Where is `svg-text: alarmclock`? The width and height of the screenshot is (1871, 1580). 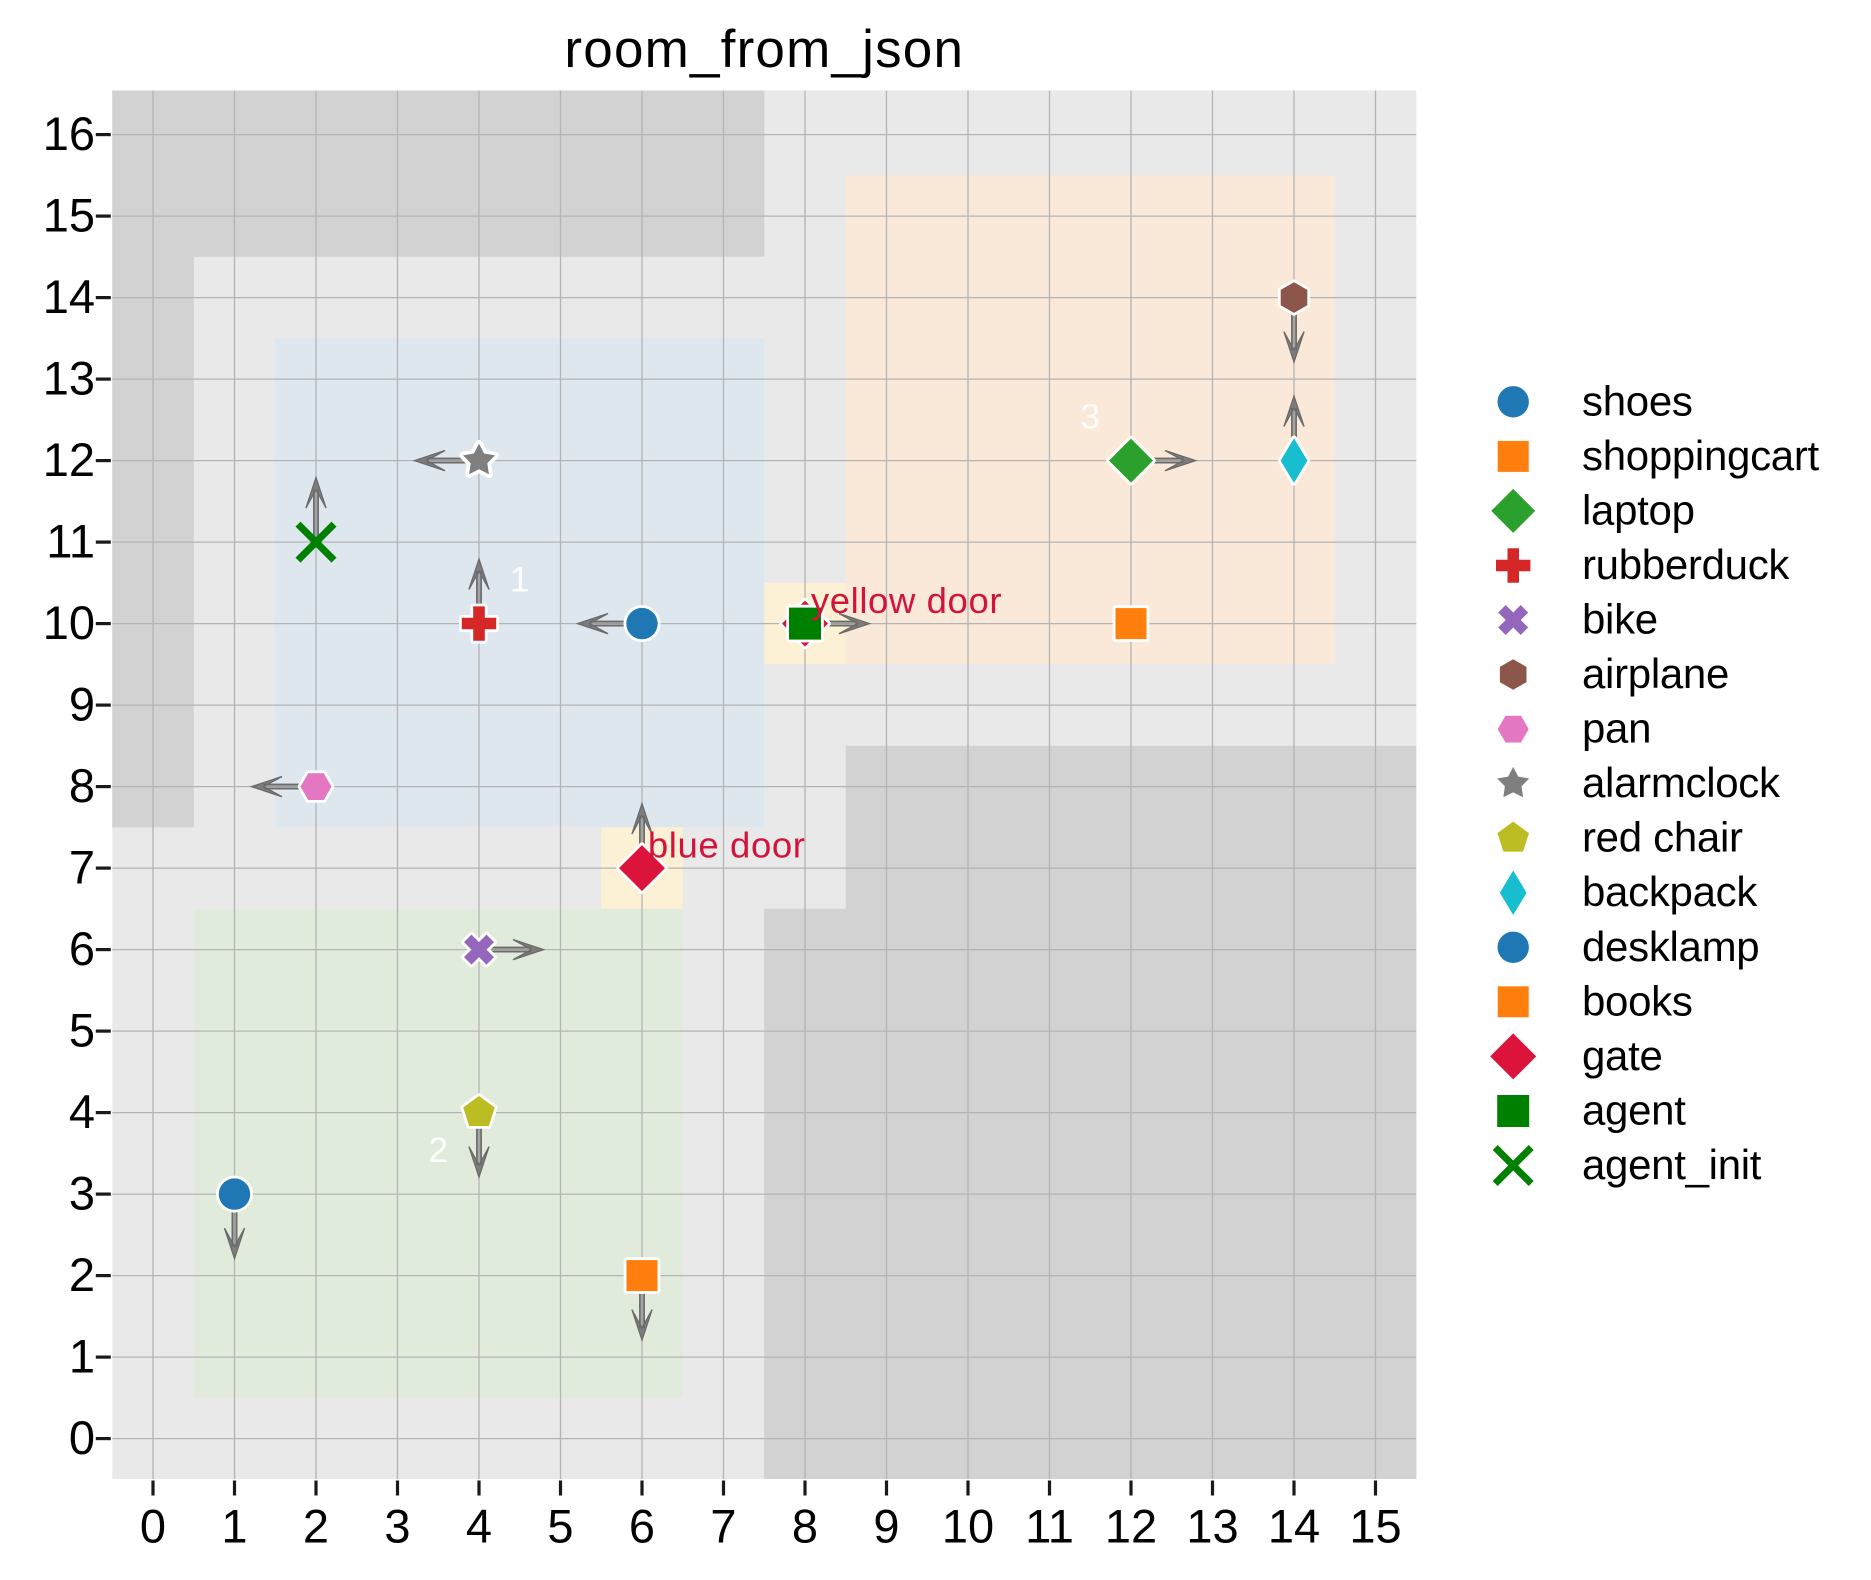 svg-text: alarmclock is located at coordinates (1681, 782).